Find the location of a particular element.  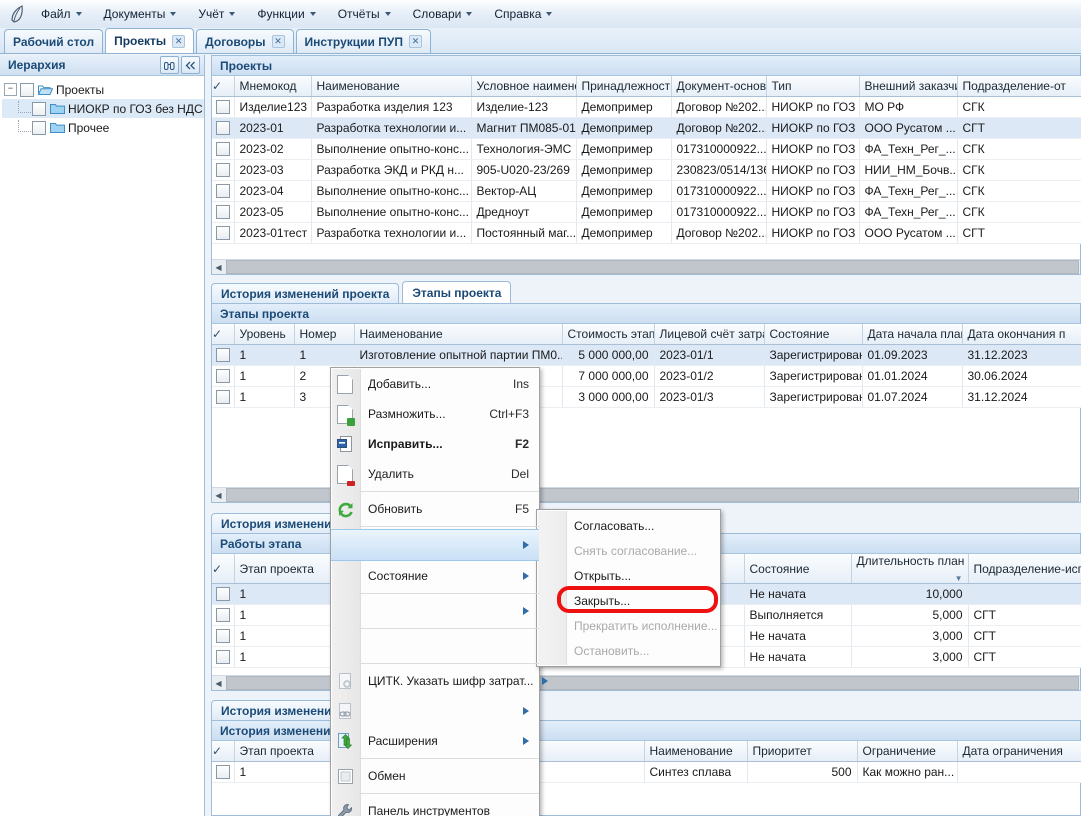

tab-project-history: История изменений проекта is located at coordinates (305, 293).